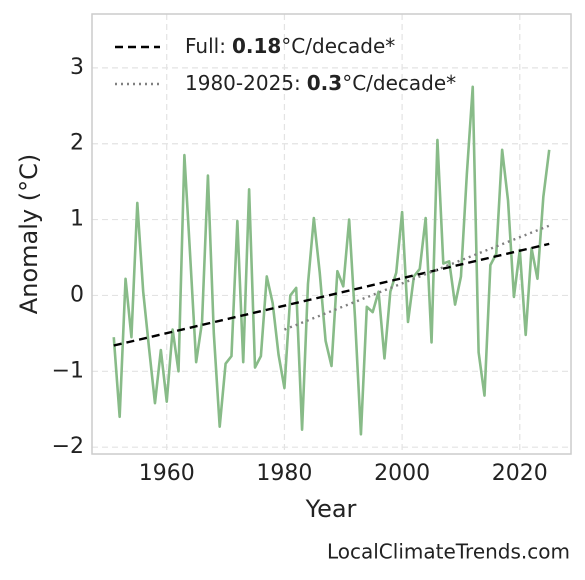  Describe the element at coordinates (77, 294) in the screenshot. I see `y-tick-label: 0` at that location.